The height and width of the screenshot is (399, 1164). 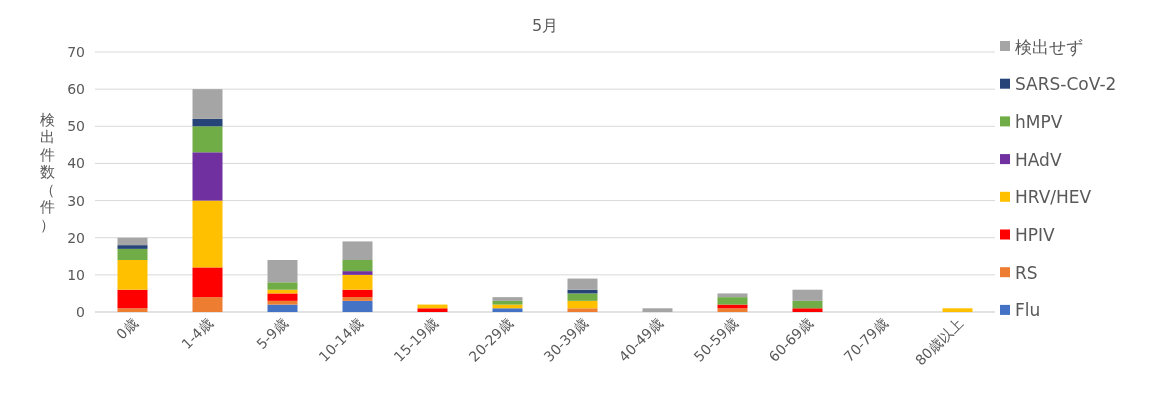 I want to click on legend-label: HPIV, so click(x=1035, y=235).